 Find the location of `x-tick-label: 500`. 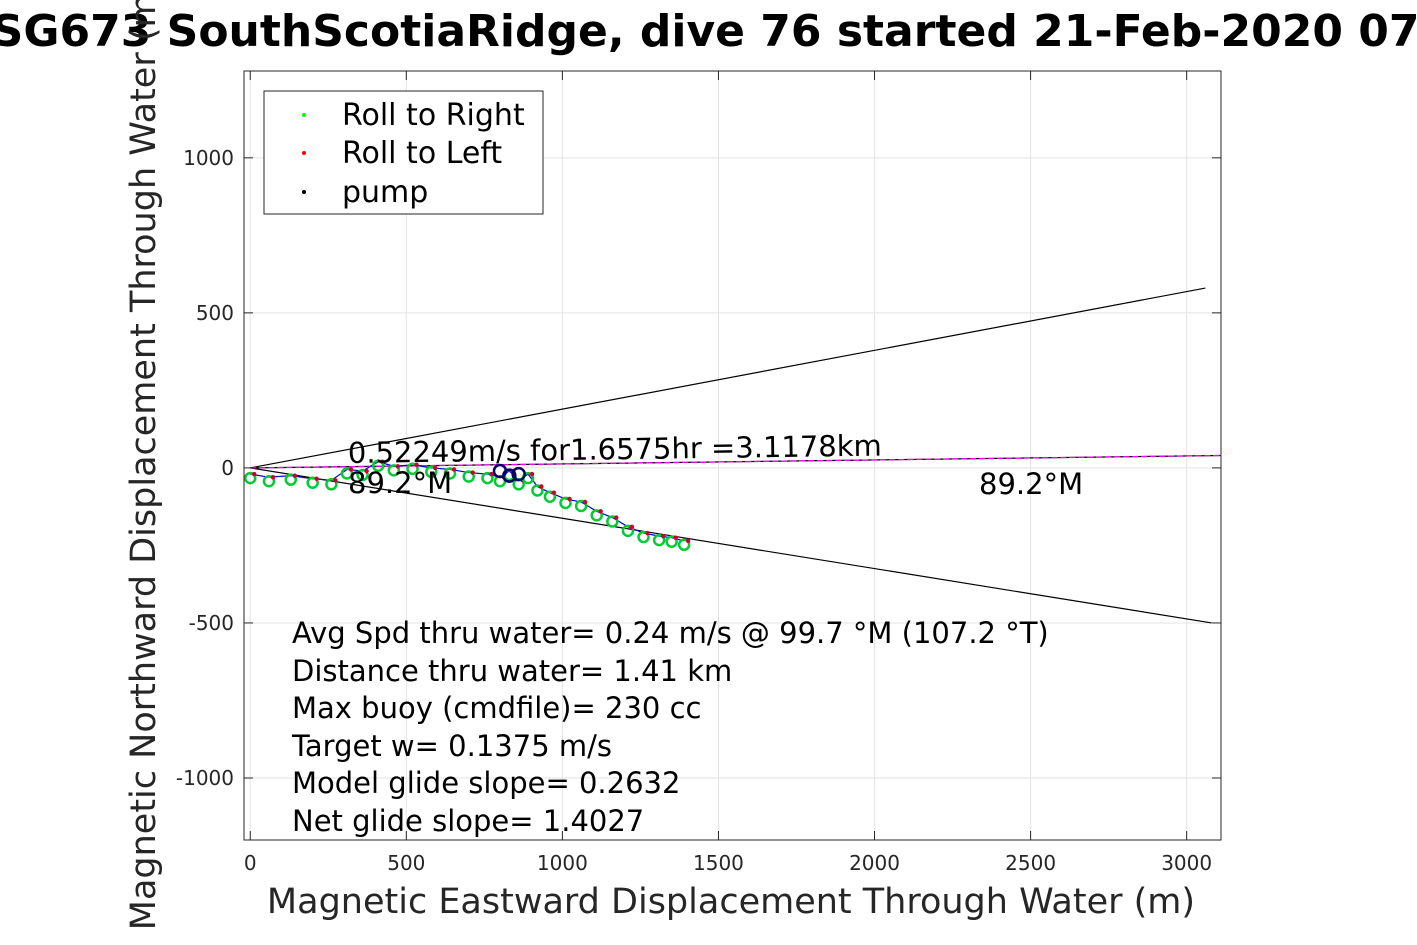

x-tick-label: 500 is located at coordinates (406, 863).